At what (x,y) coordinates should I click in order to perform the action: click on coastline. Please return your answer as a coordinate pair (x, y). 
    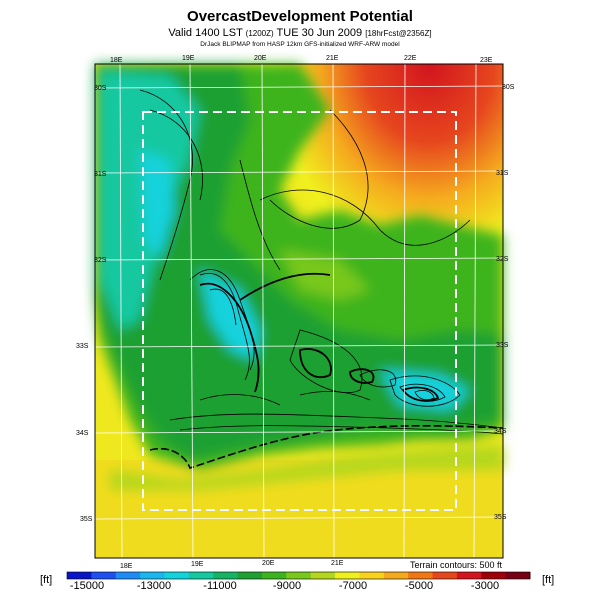
    Looking at the image, I should click on (326, 446).